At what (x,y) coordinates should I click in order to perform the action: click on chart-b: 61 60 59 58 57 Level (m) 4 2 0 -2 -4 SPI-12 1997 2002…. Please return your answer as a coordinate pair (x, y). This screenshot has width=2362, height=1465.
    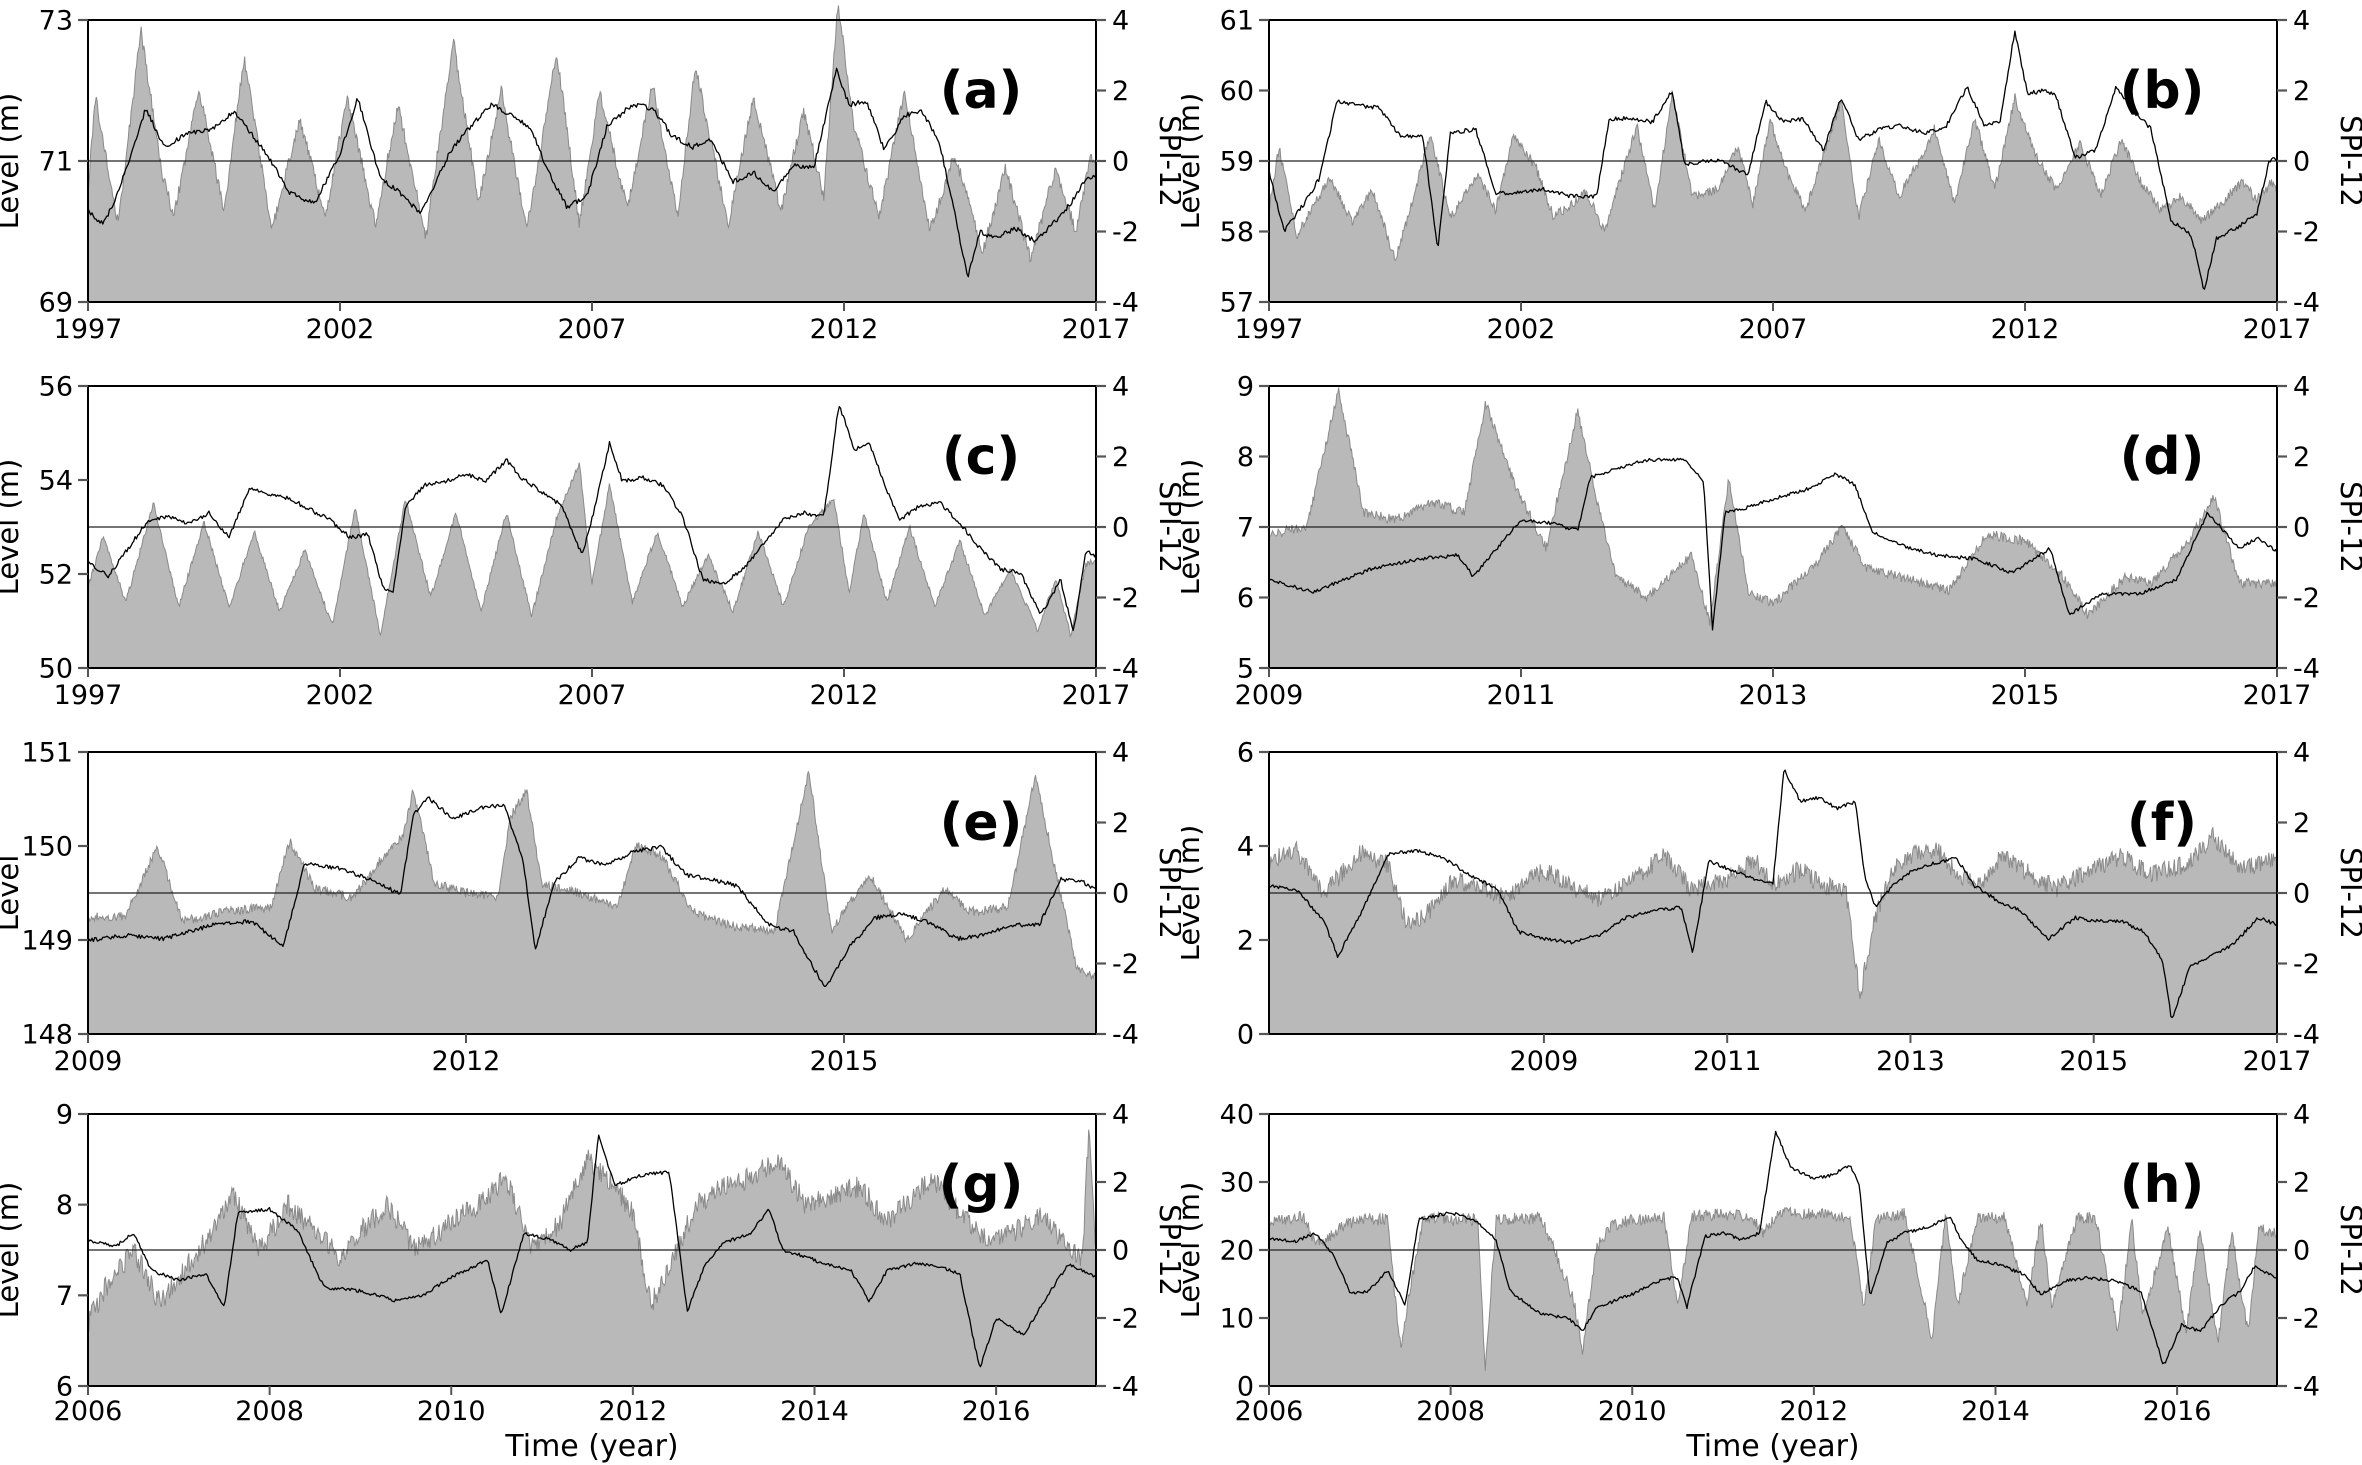
    Looking at the image, I should click on (1771, 175).